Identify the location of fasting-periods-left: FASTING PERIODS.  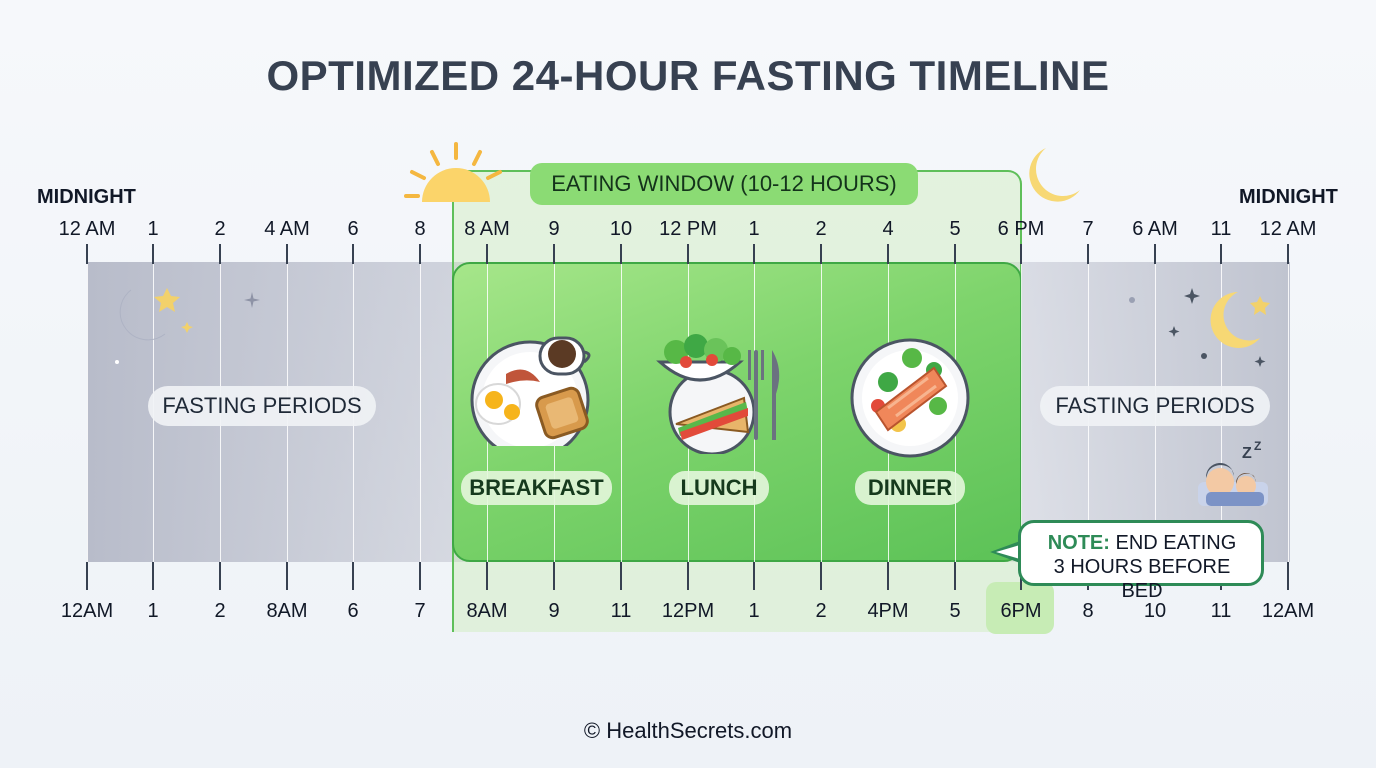
(262, 406).